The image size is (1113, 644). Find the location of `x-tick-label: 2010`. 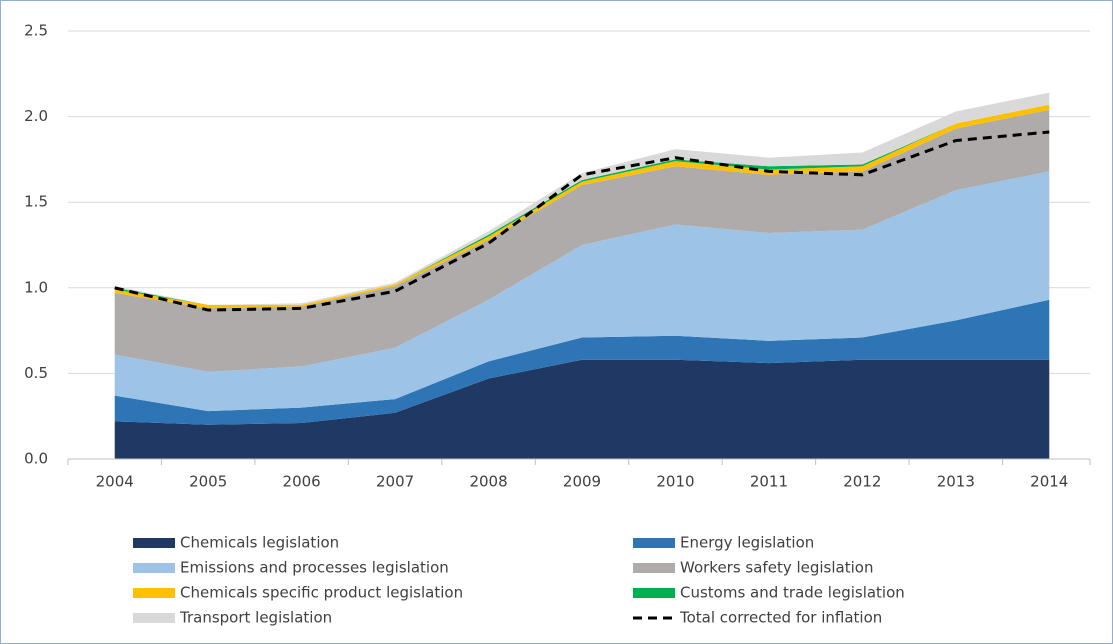

x-tick-label: 2010 is located at coordinates (675, 482).